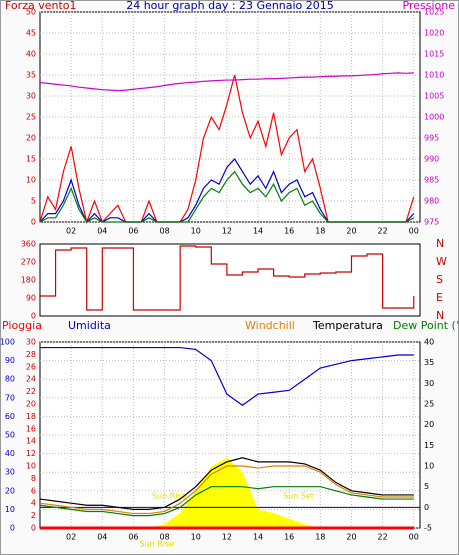  Describe the element at coordinates (347, 325) in the screenshot. I see `legend-entry: Temperatura` at that location.